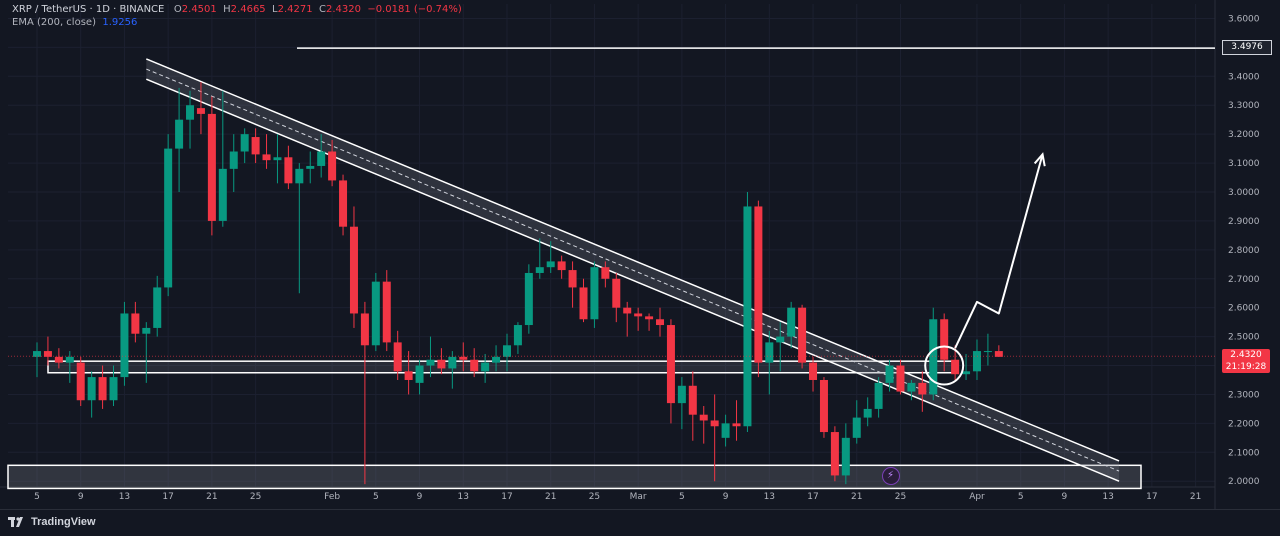 This screenshot has height=536, width=1280. What do you see at coordinates (414, 9) in the screenshot?
I see `change-value: −0.0181 (−0.74%)` at bounding box center [414, 9].